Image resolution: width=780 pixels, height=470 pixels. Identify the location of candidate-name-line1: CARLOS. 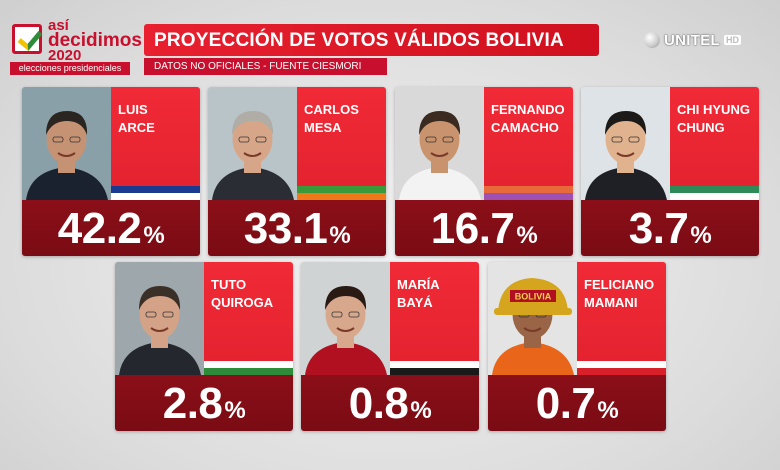
(331, 109).